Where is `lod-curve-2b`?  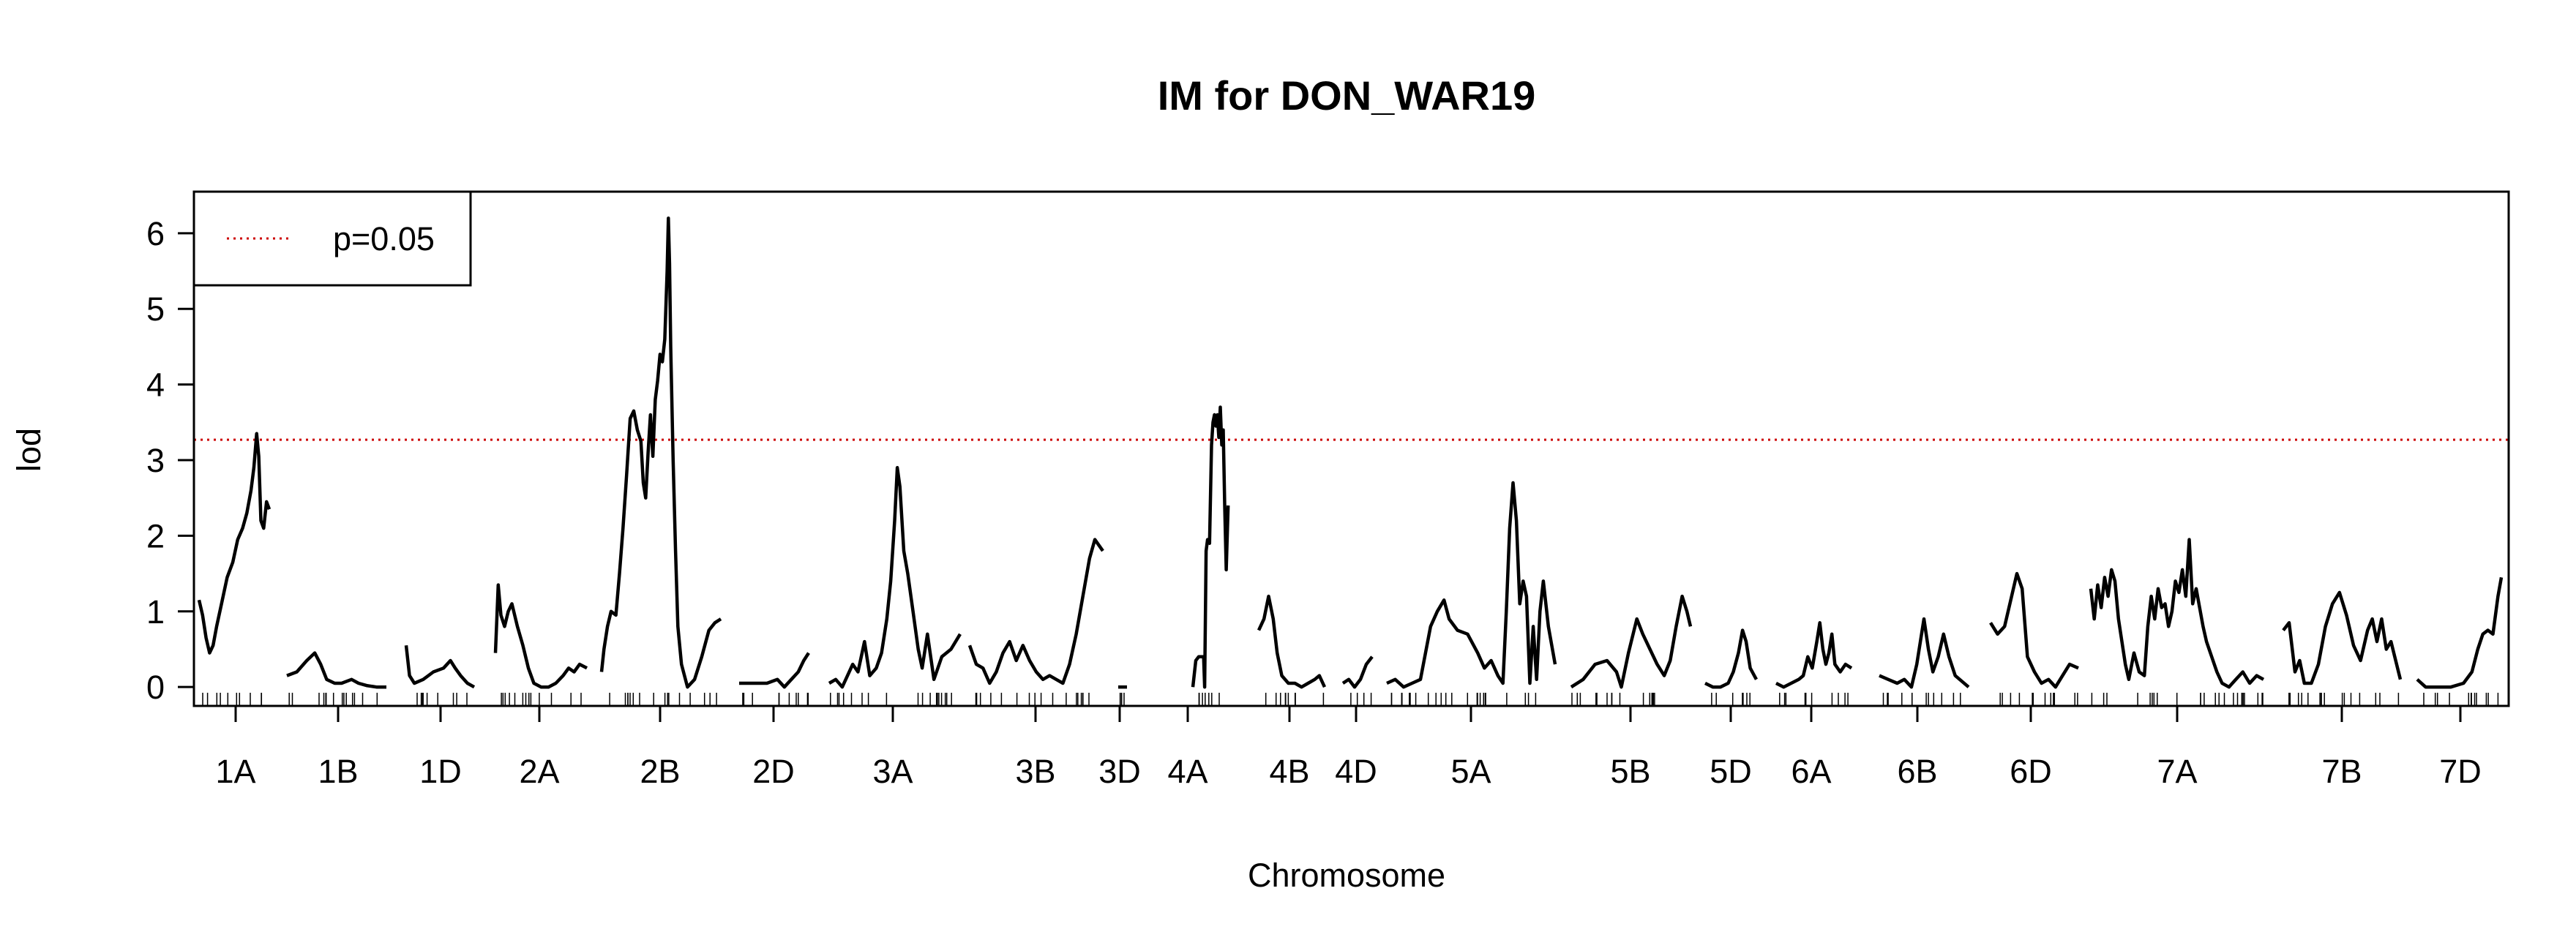 lod-curve-2b is located at coordinates (660, 452).